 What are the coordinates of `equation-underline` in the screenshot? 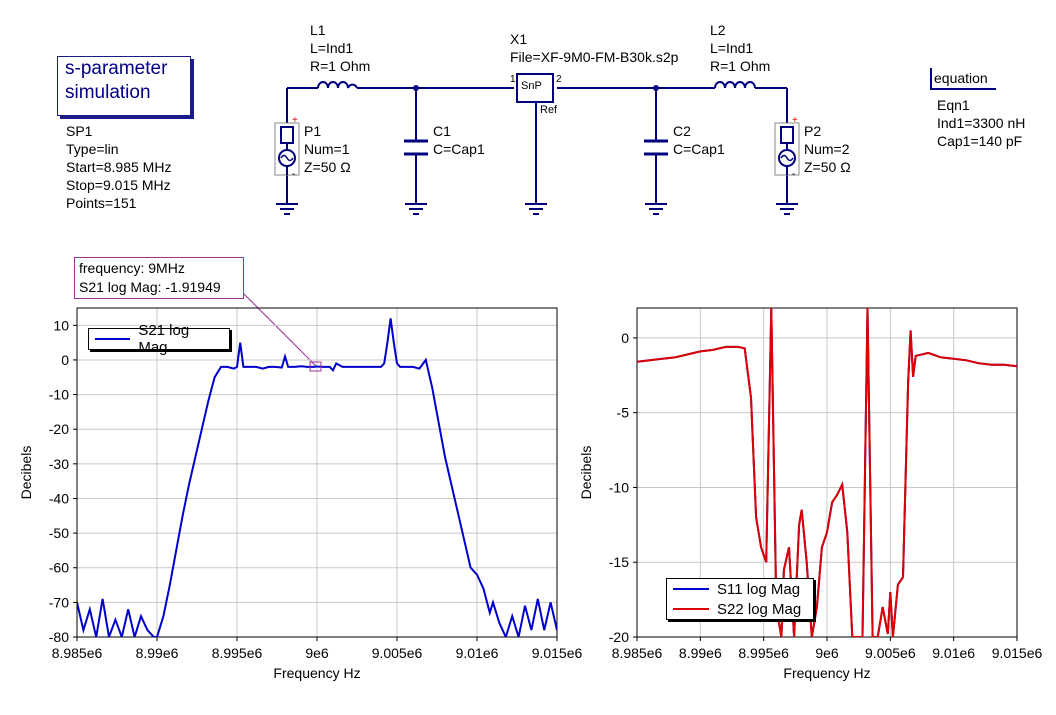 It's located at (963, 89).